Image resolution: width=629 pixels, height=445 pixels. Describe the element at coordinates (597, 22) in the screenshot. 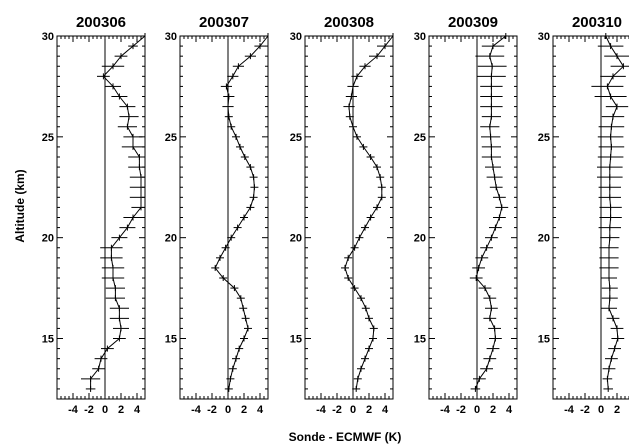

I see `panel-title: 200310` at that location.